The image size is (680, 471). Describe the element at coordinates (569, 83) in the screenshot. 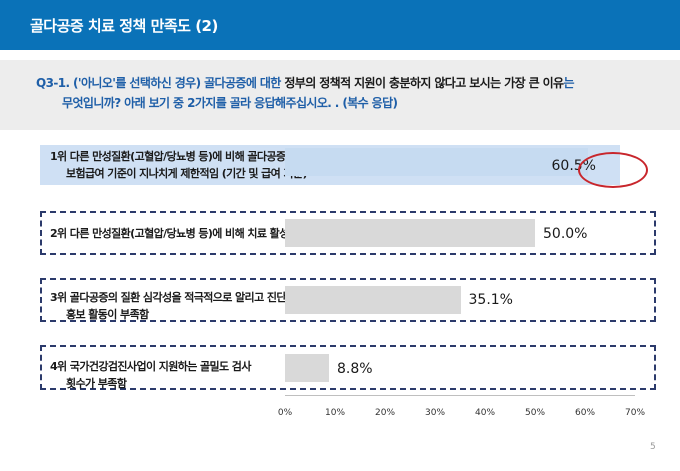

I see `question-suffix: 는` at that location.